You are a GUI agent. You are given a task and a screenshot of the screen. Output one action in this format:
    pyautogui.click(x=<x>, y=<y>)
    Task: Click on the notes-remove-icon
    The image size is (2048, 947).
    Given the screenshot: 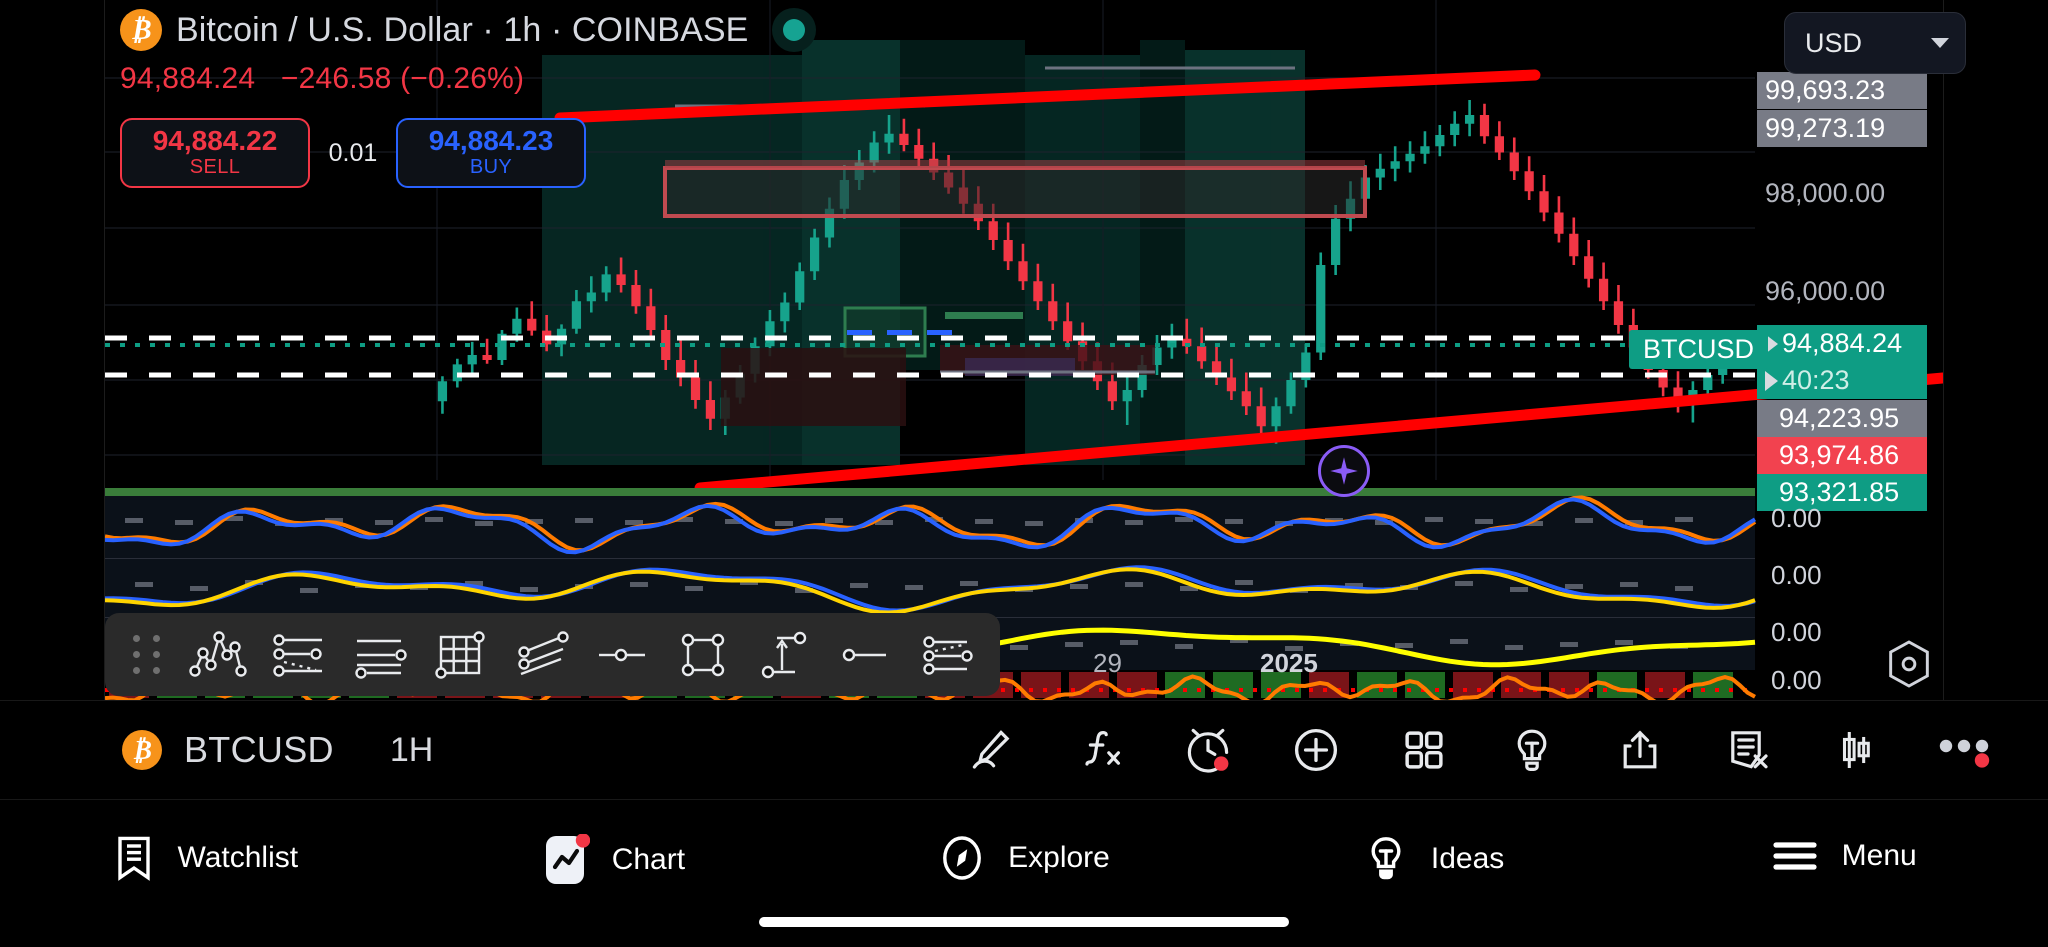 What is the action you would take?
    pyautogui.click(x=1748, y=750)
    